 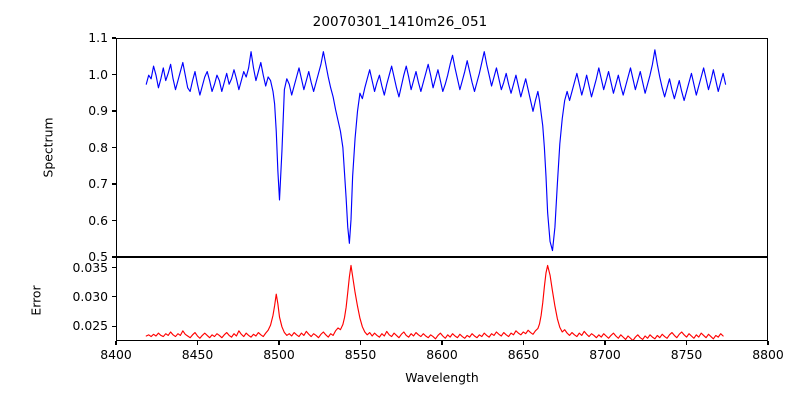 What do you see at coordinates (686, 354) in the screenshot?
I see `x-tick-label: 8750` at bounding box center [686, 354].